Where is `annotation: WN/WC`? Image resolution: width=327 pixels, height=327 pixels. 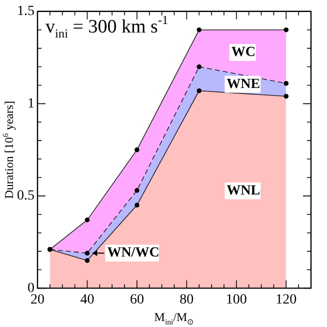 annotation: WN/WC is located at coordinates (133, 253).